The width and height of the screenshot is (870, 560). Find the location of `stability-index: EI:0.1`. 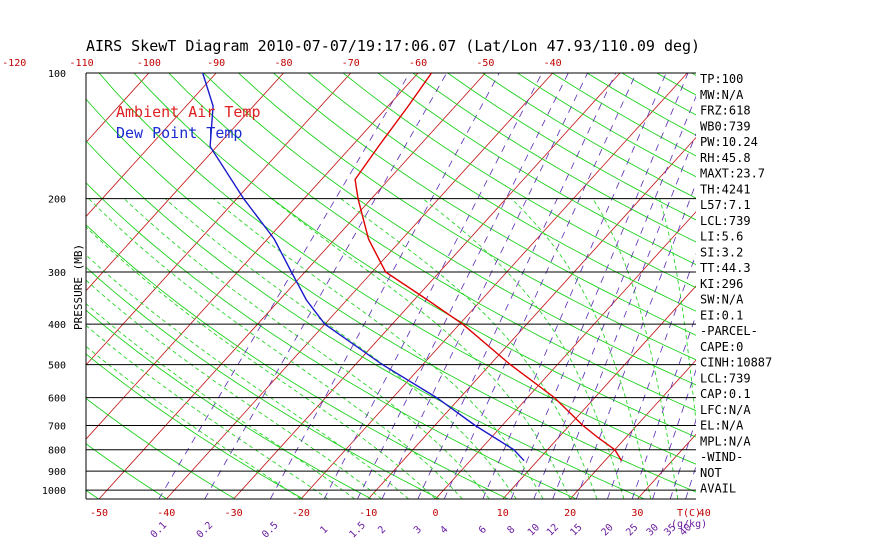

stability-index: EI:0.1 is located at coordinates (721, 315).